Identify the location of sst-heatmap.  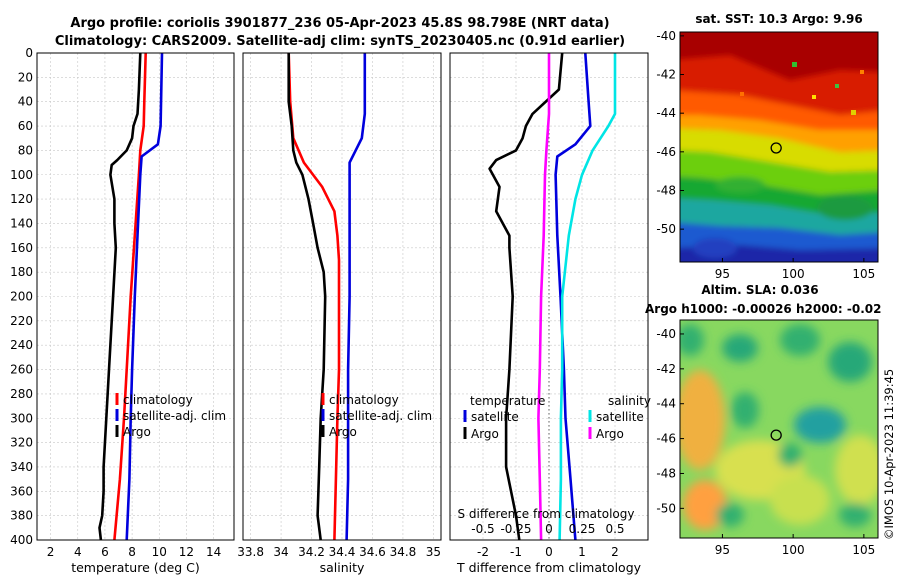
(779, 147).